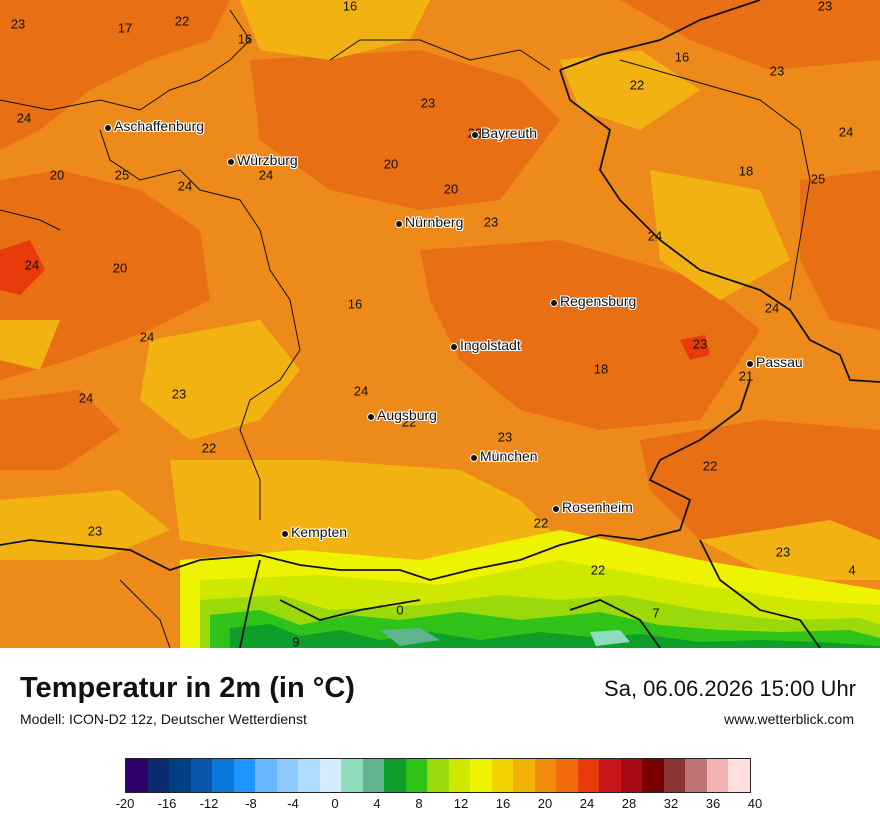  I want to click on temperature-value: 21, so click(746, 376).